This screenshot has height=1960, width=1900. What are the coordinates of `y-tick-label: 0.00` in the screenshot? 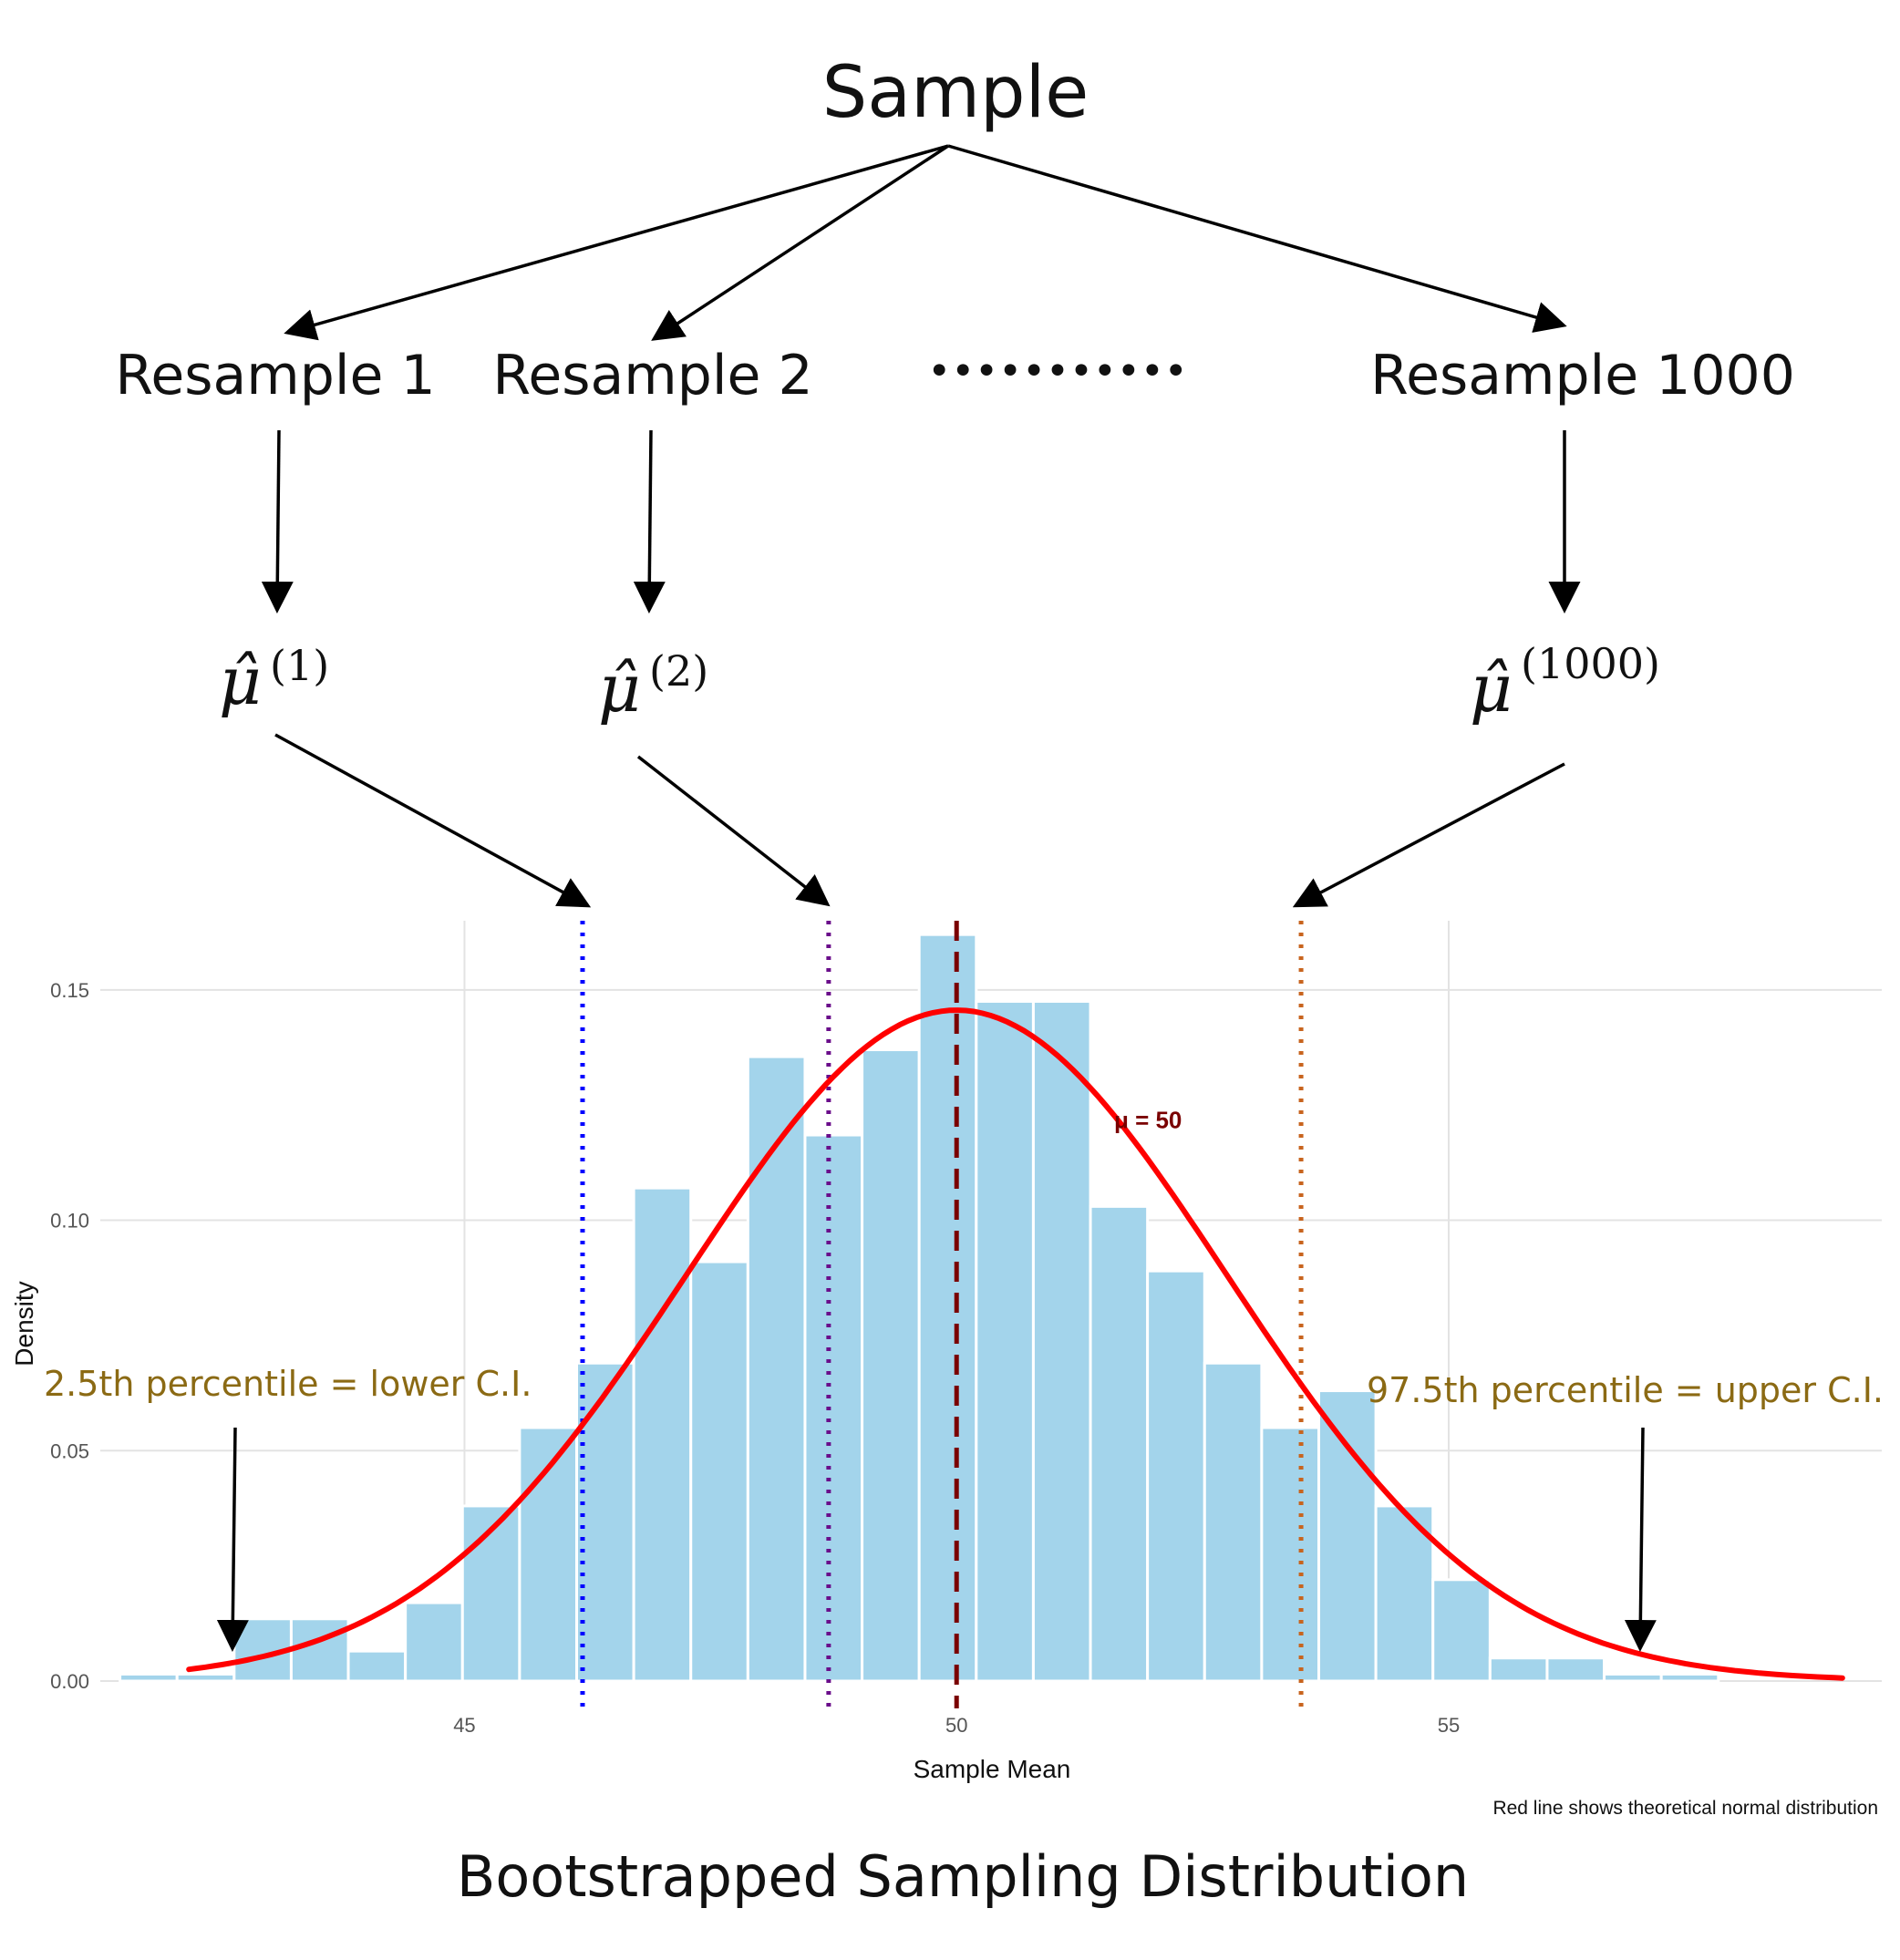 It's located at (69, 1681).